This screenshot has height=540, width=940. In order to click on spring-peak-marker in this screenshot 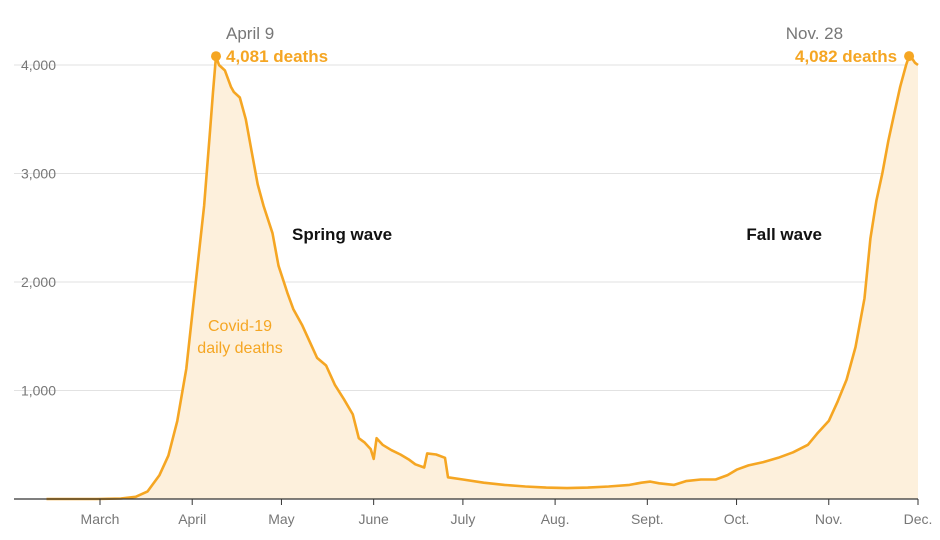, I will do `click(216, 56)`.